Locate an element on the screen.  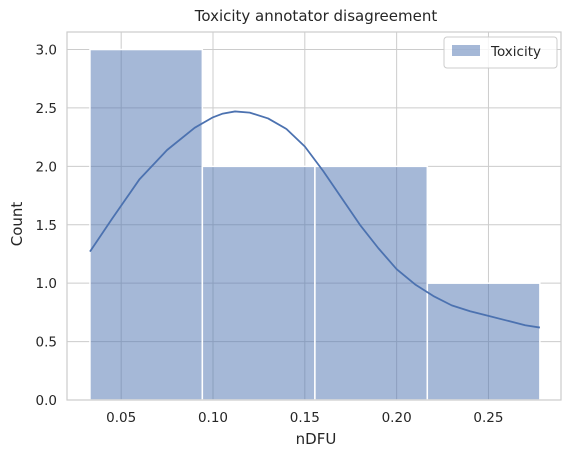
x-axis-label: nDFU is located at coordinates (316, 439).